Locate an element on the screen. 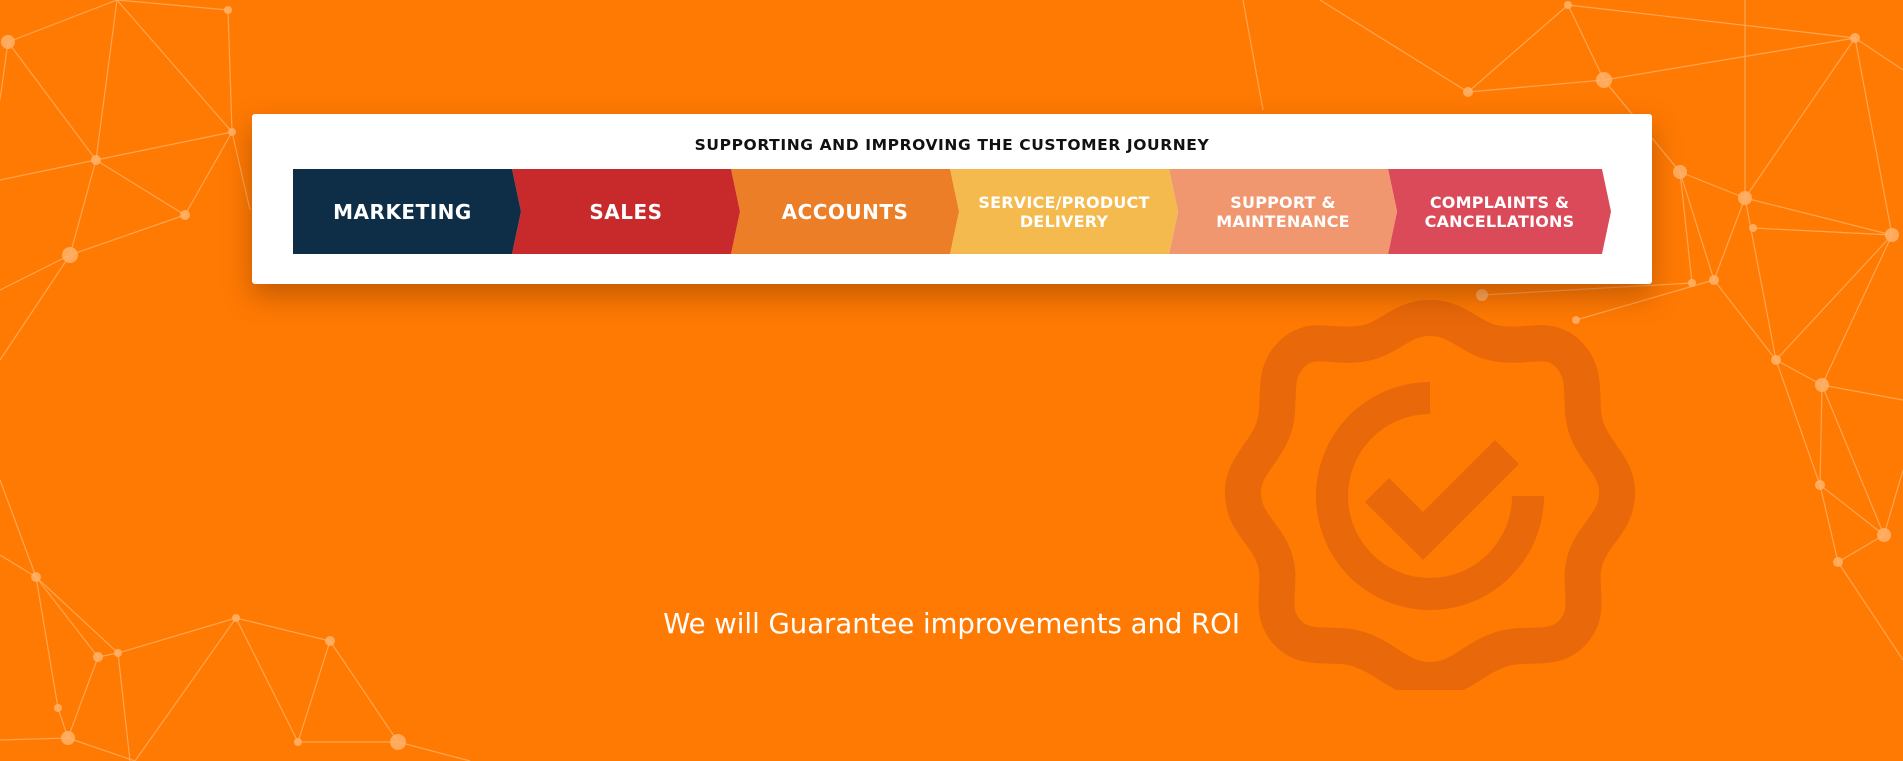 The height and width of the screenshot is (761, 1903). stage-support-maintenance: SUPPORT & MAINTENANCE is located at coordinates (1283, 211).